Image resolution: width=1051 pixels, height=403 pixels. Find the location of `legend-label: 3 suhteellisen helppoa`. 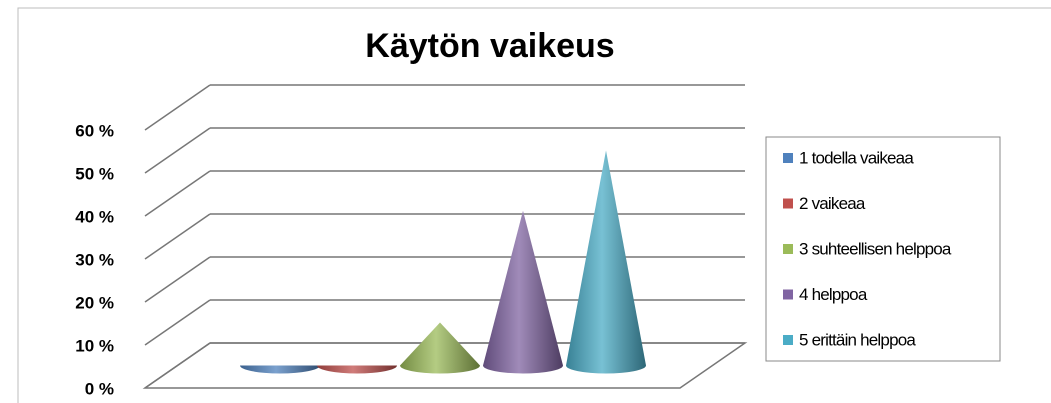

legend-label: 3 suhteellisen helppoa is located at coordinates (875, 248).